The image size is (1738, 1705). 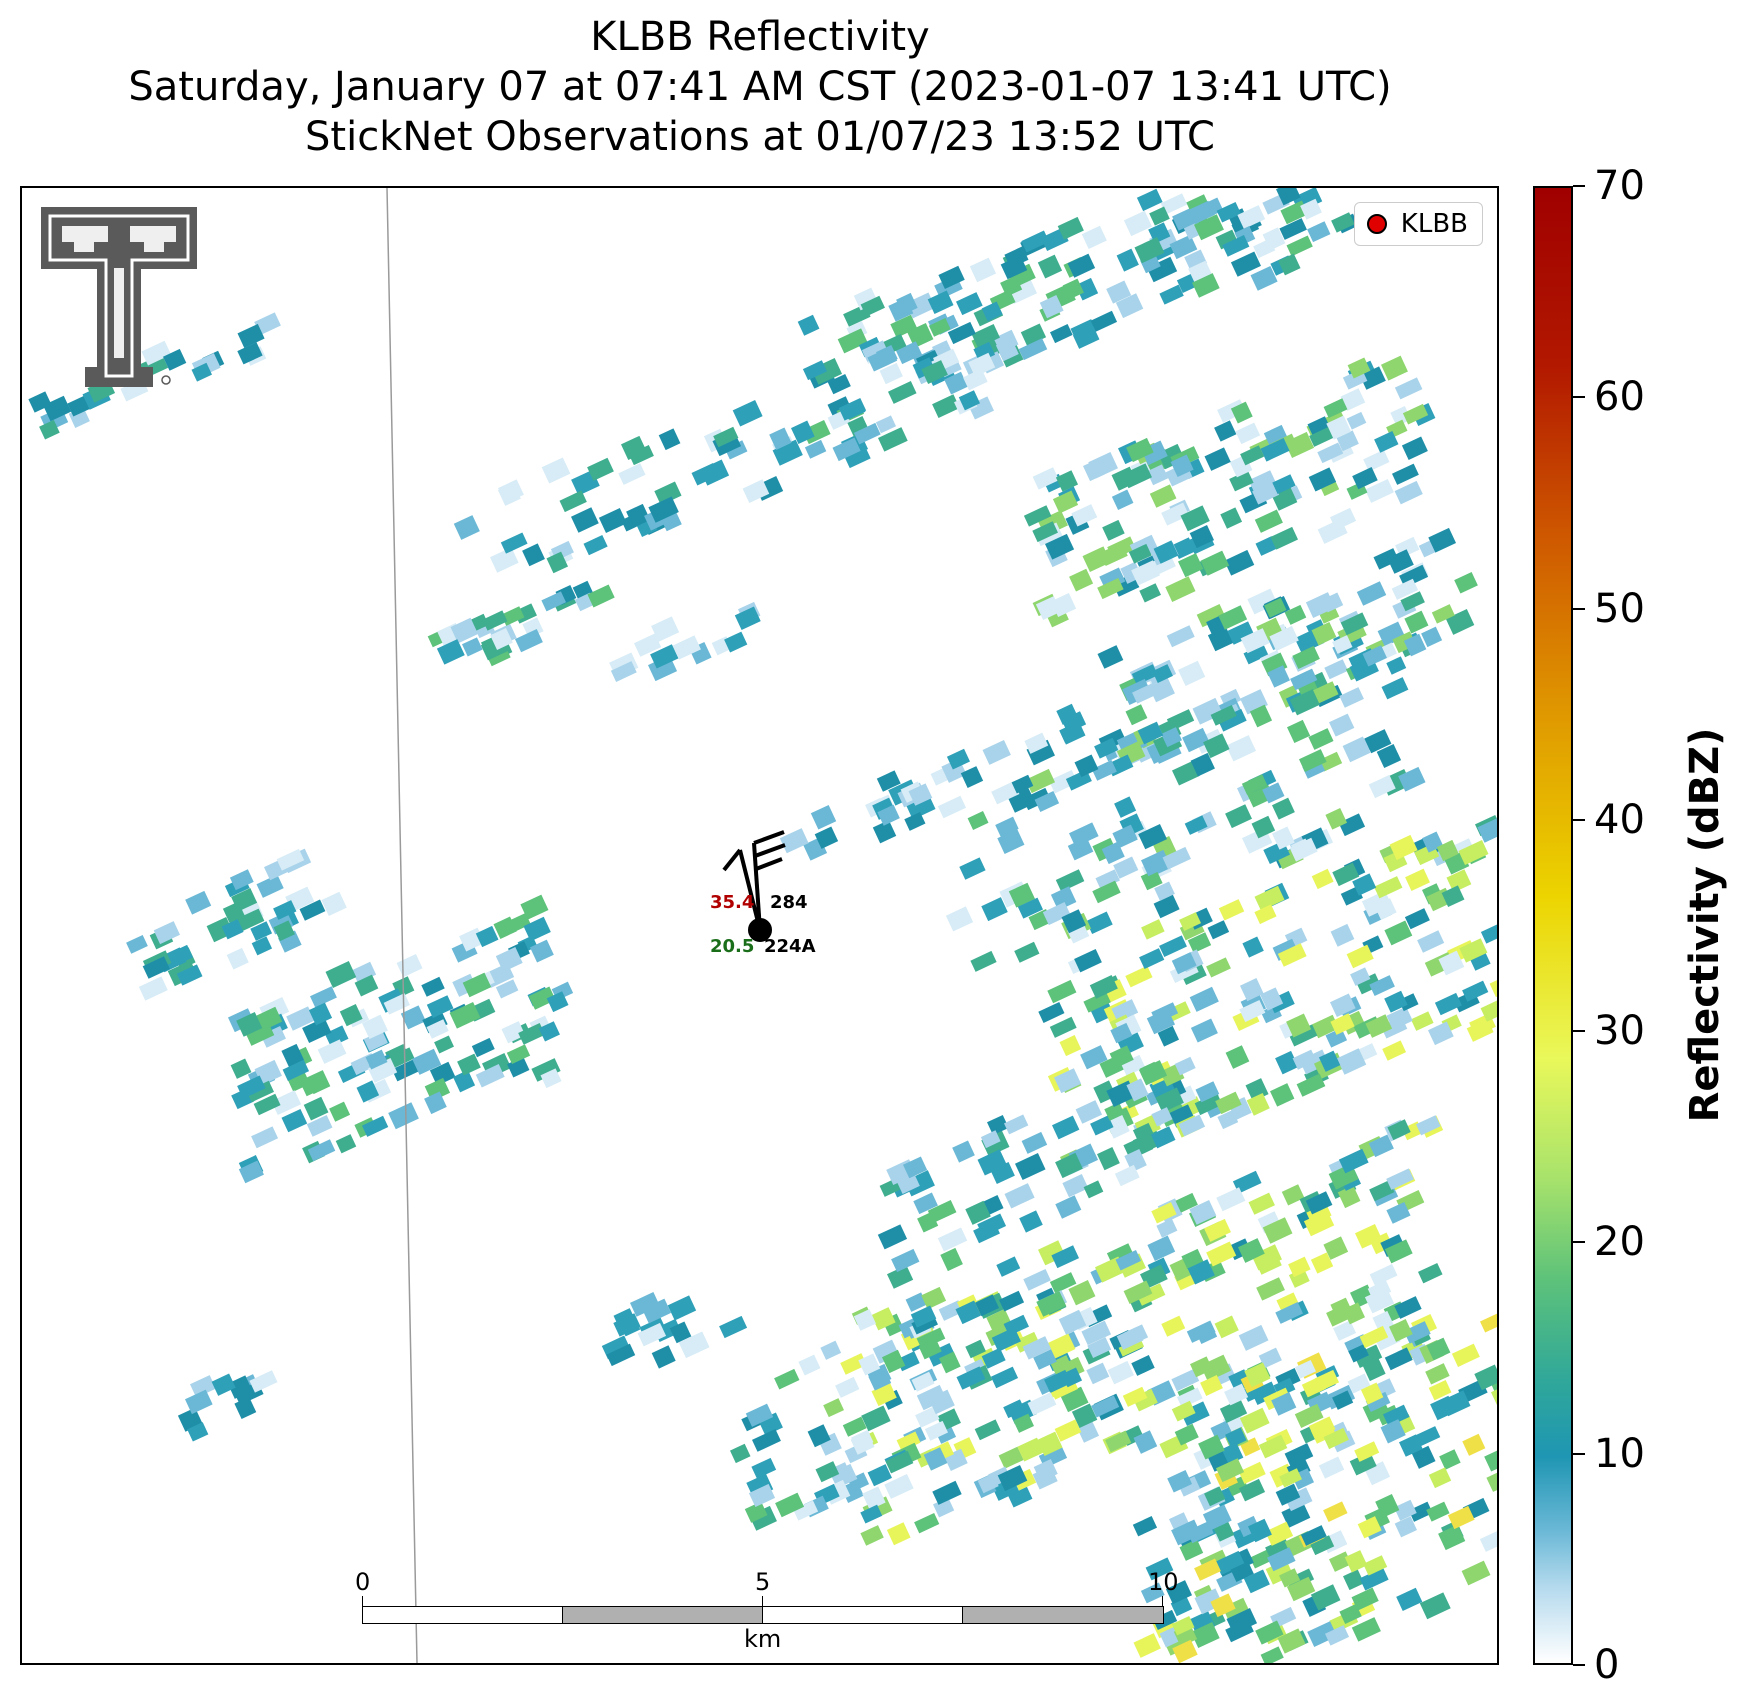 I want to click on colorbar-tick-label: 70, so click(x=1619, y=186).